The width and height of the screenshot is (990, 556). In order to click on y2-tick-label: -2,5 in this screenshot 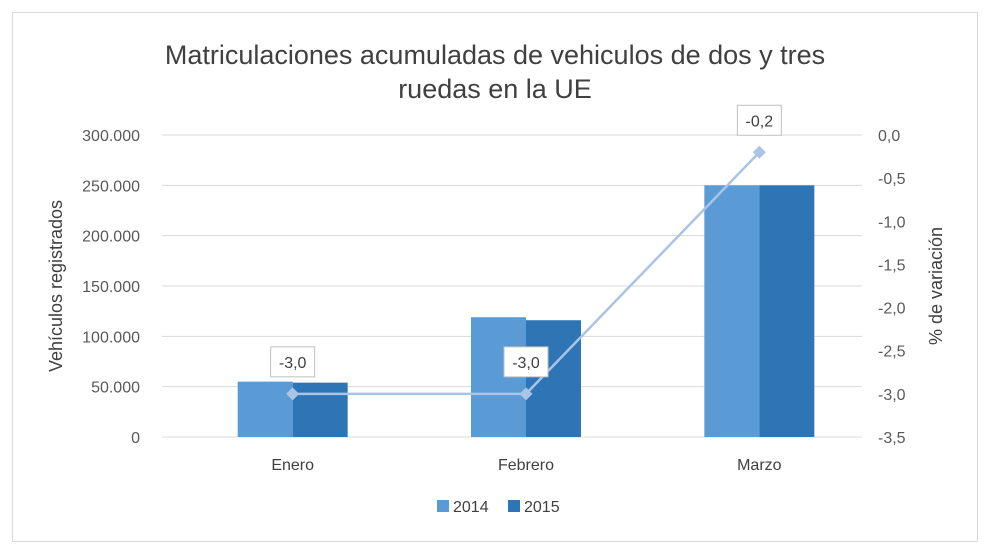, I will do `click(892, 352)`.